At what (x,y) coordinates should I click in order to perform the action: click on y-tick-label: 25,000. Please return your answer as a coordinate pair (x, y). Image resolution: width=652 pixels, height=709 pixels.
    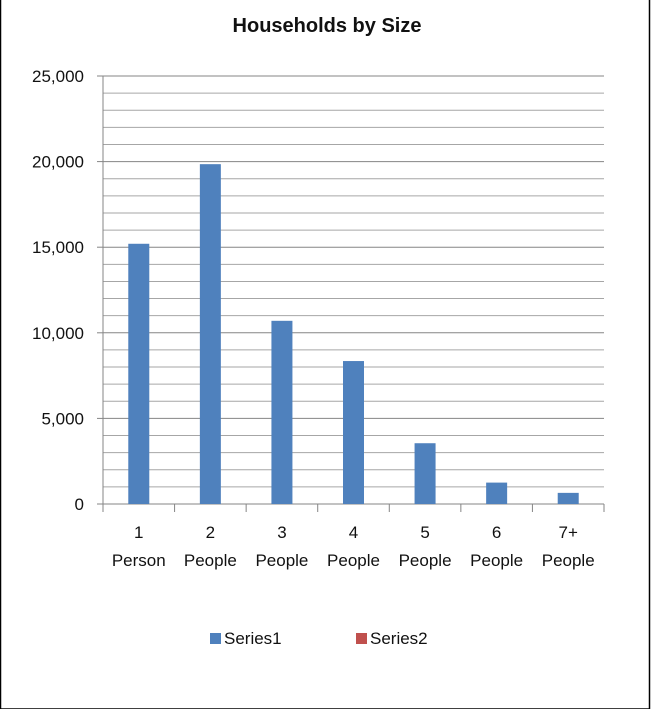
    Looking at the image, I should click on (58, 76).